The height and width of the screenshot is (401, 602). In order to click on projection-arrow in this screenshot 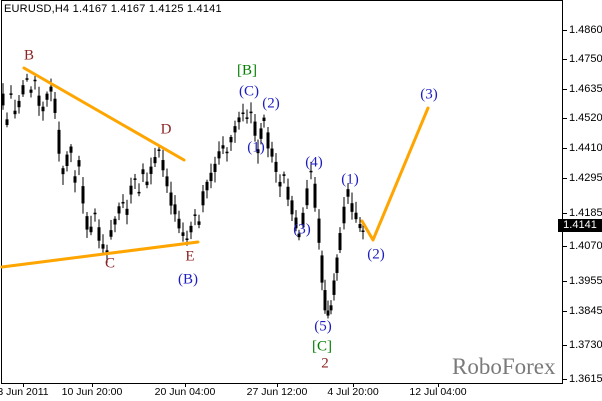, I will do `click(395, 174)`.